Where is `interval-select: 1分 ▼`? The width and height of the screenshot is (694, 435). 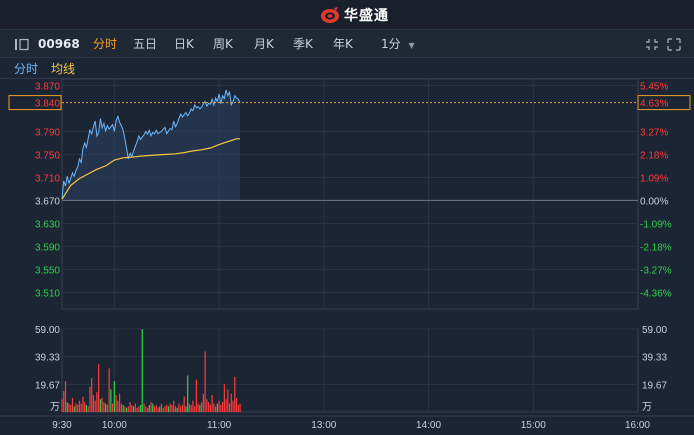
interval-select: 1分 ▼ is located at coordinates (398, 44).